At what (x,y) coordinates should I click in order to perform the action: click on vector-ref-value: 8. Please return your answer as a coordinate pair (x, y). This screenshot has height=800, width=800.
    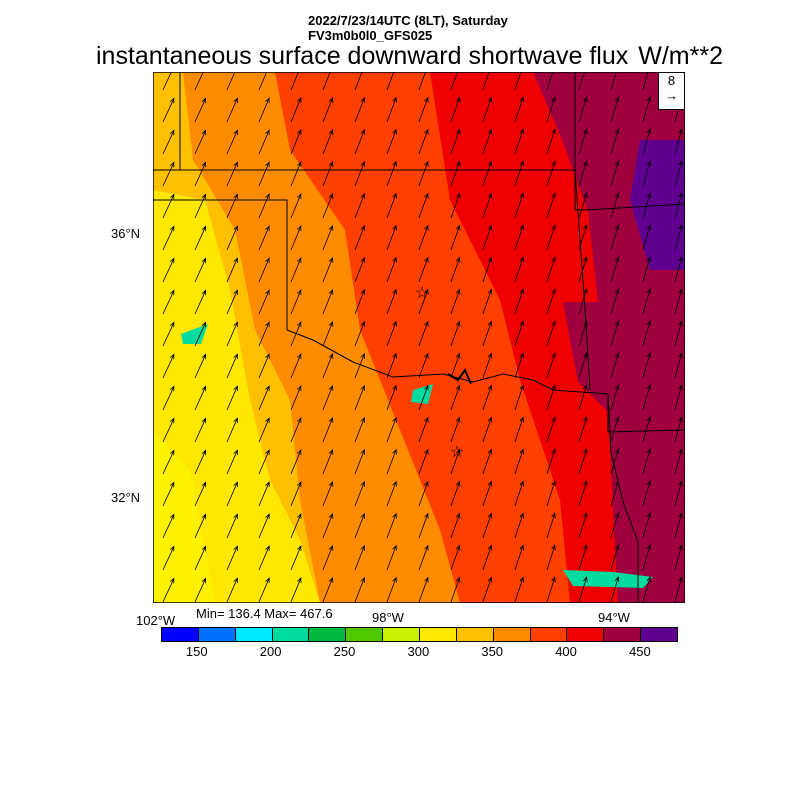
    Looking at the image, I should click on (671, 80).